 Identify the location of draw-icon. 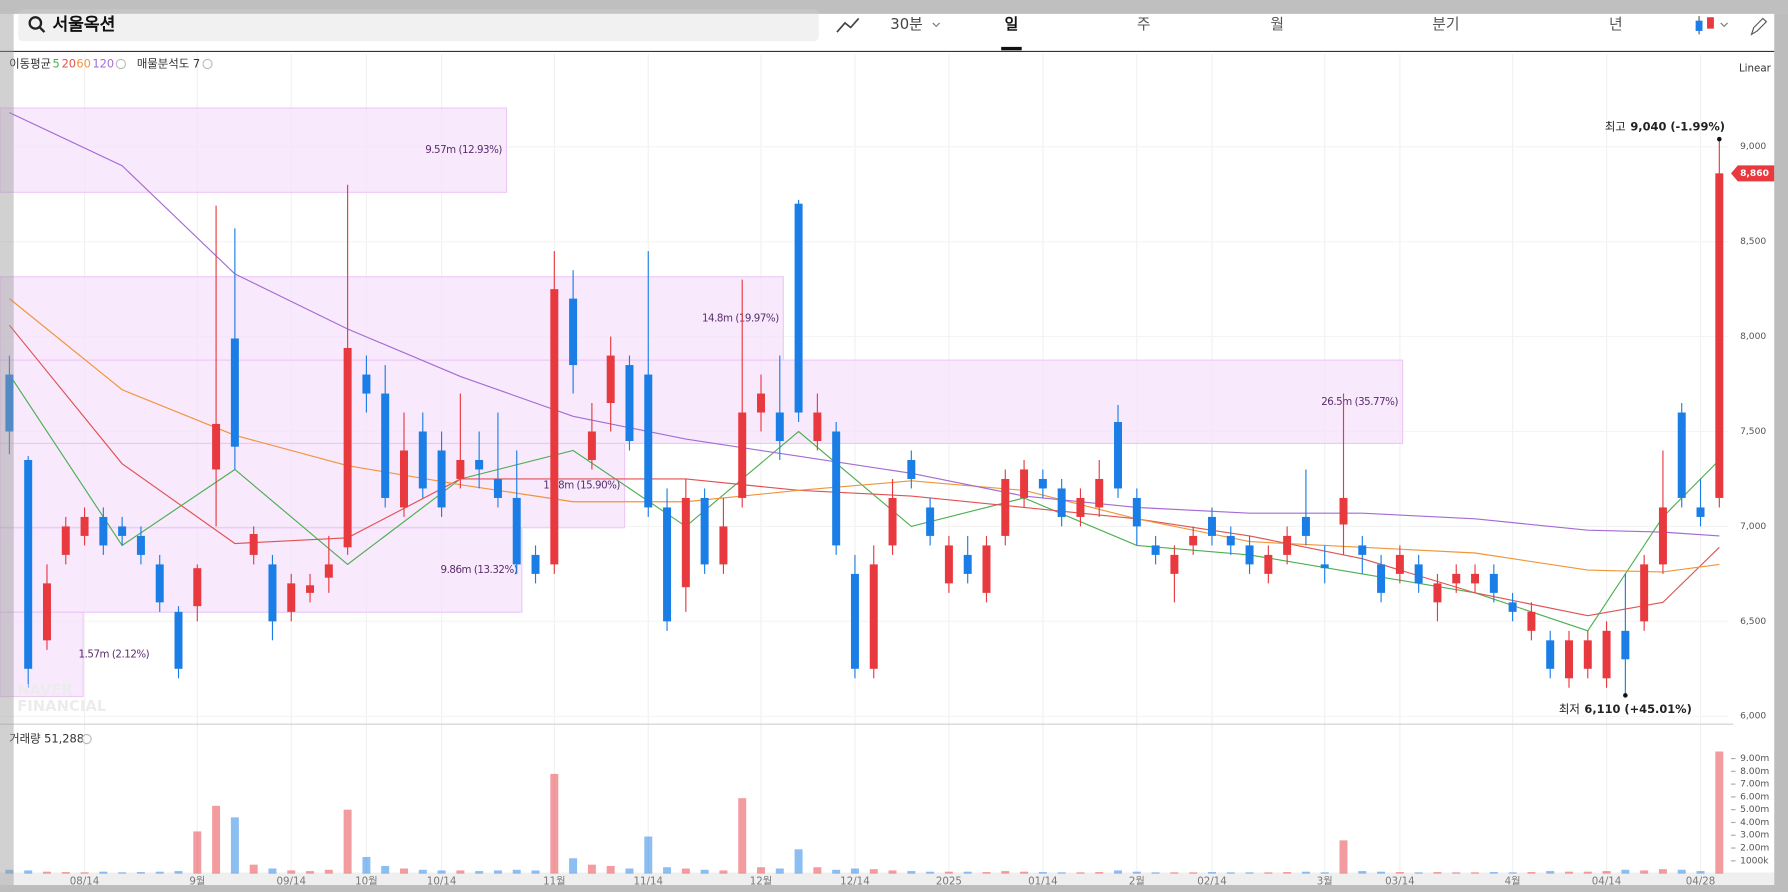
(1759, 26).